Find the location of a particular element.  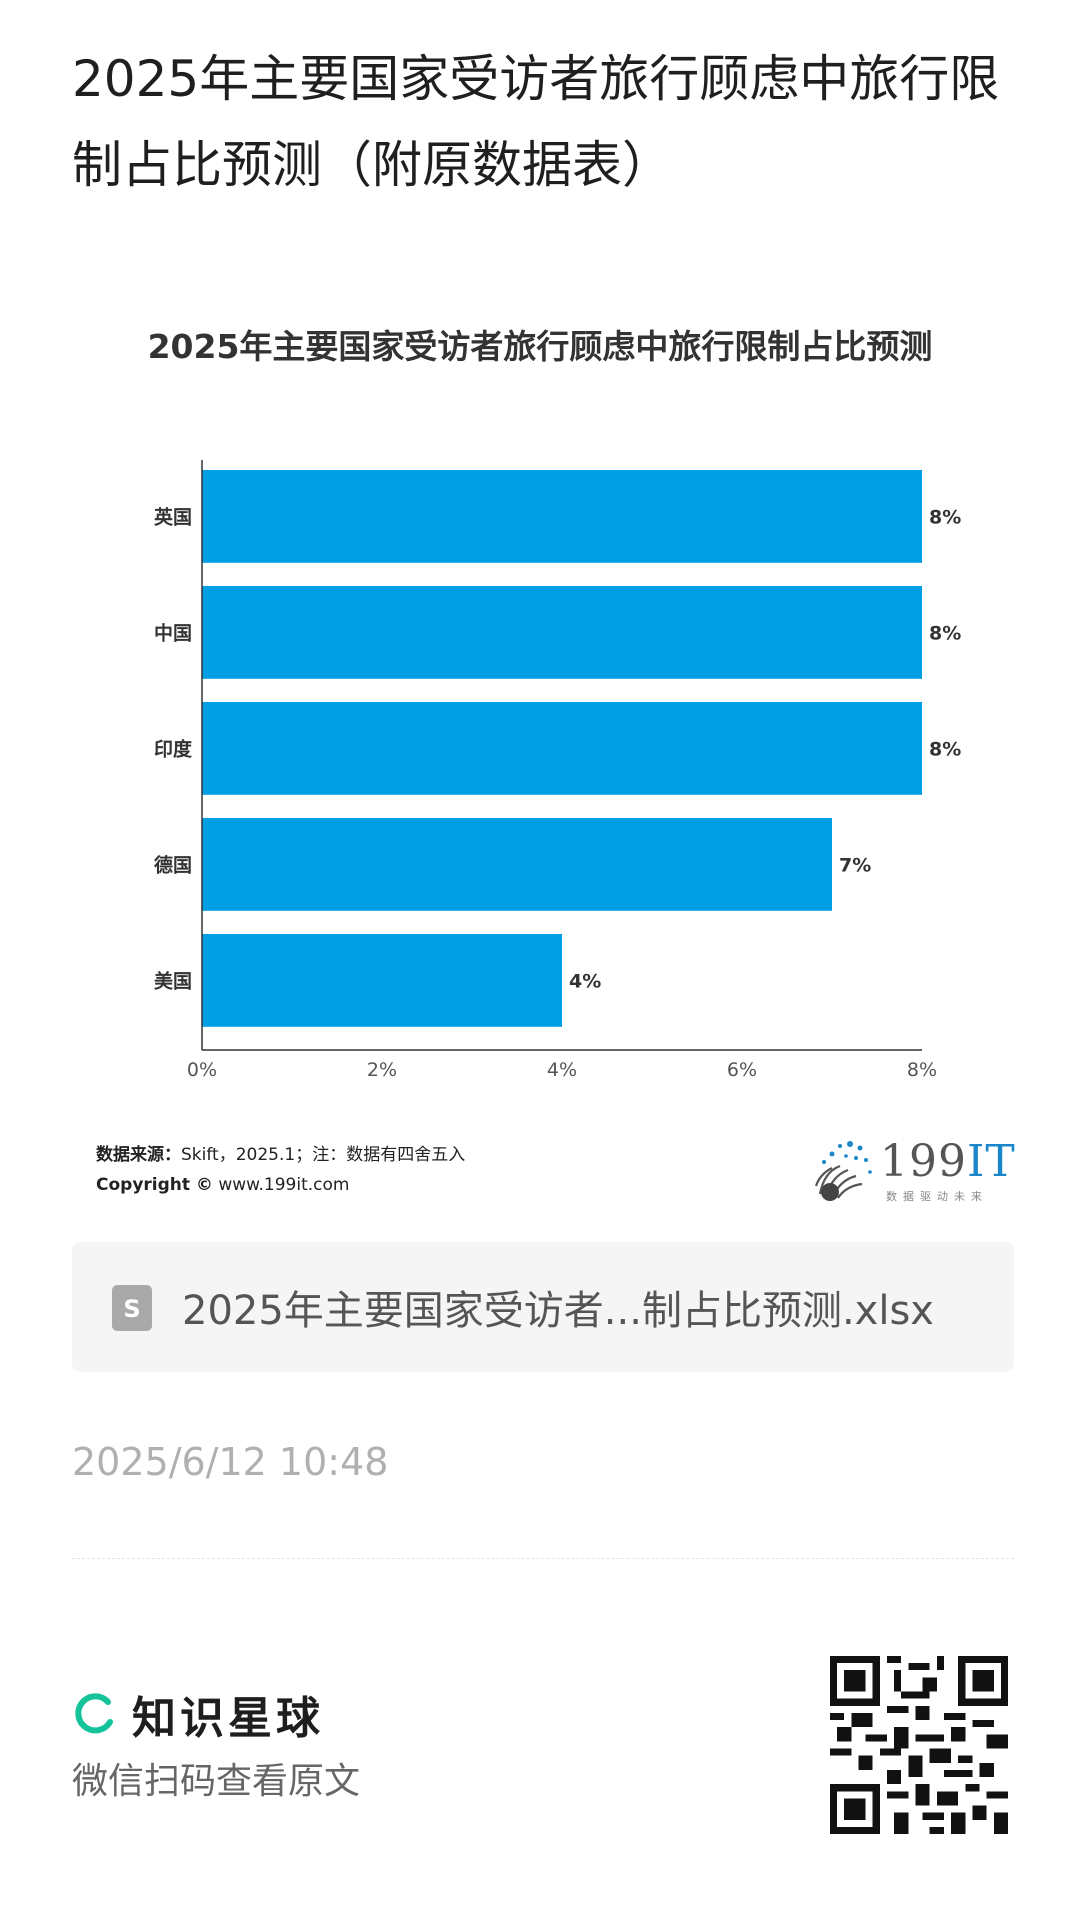

file-name: 2025年主要国家受访者...制占比预测.xlsx is located at coordinates (558, 1311).